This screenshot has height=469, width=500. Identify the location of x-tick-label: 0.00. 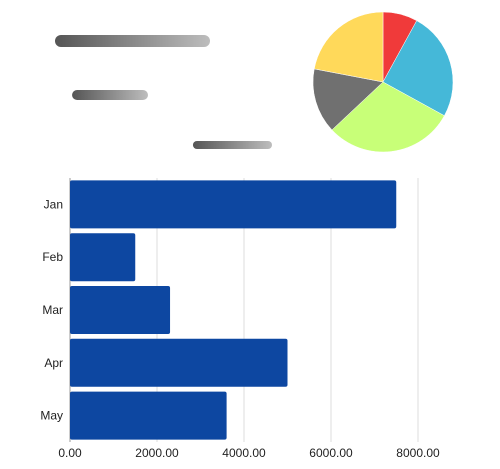
(70, 453).